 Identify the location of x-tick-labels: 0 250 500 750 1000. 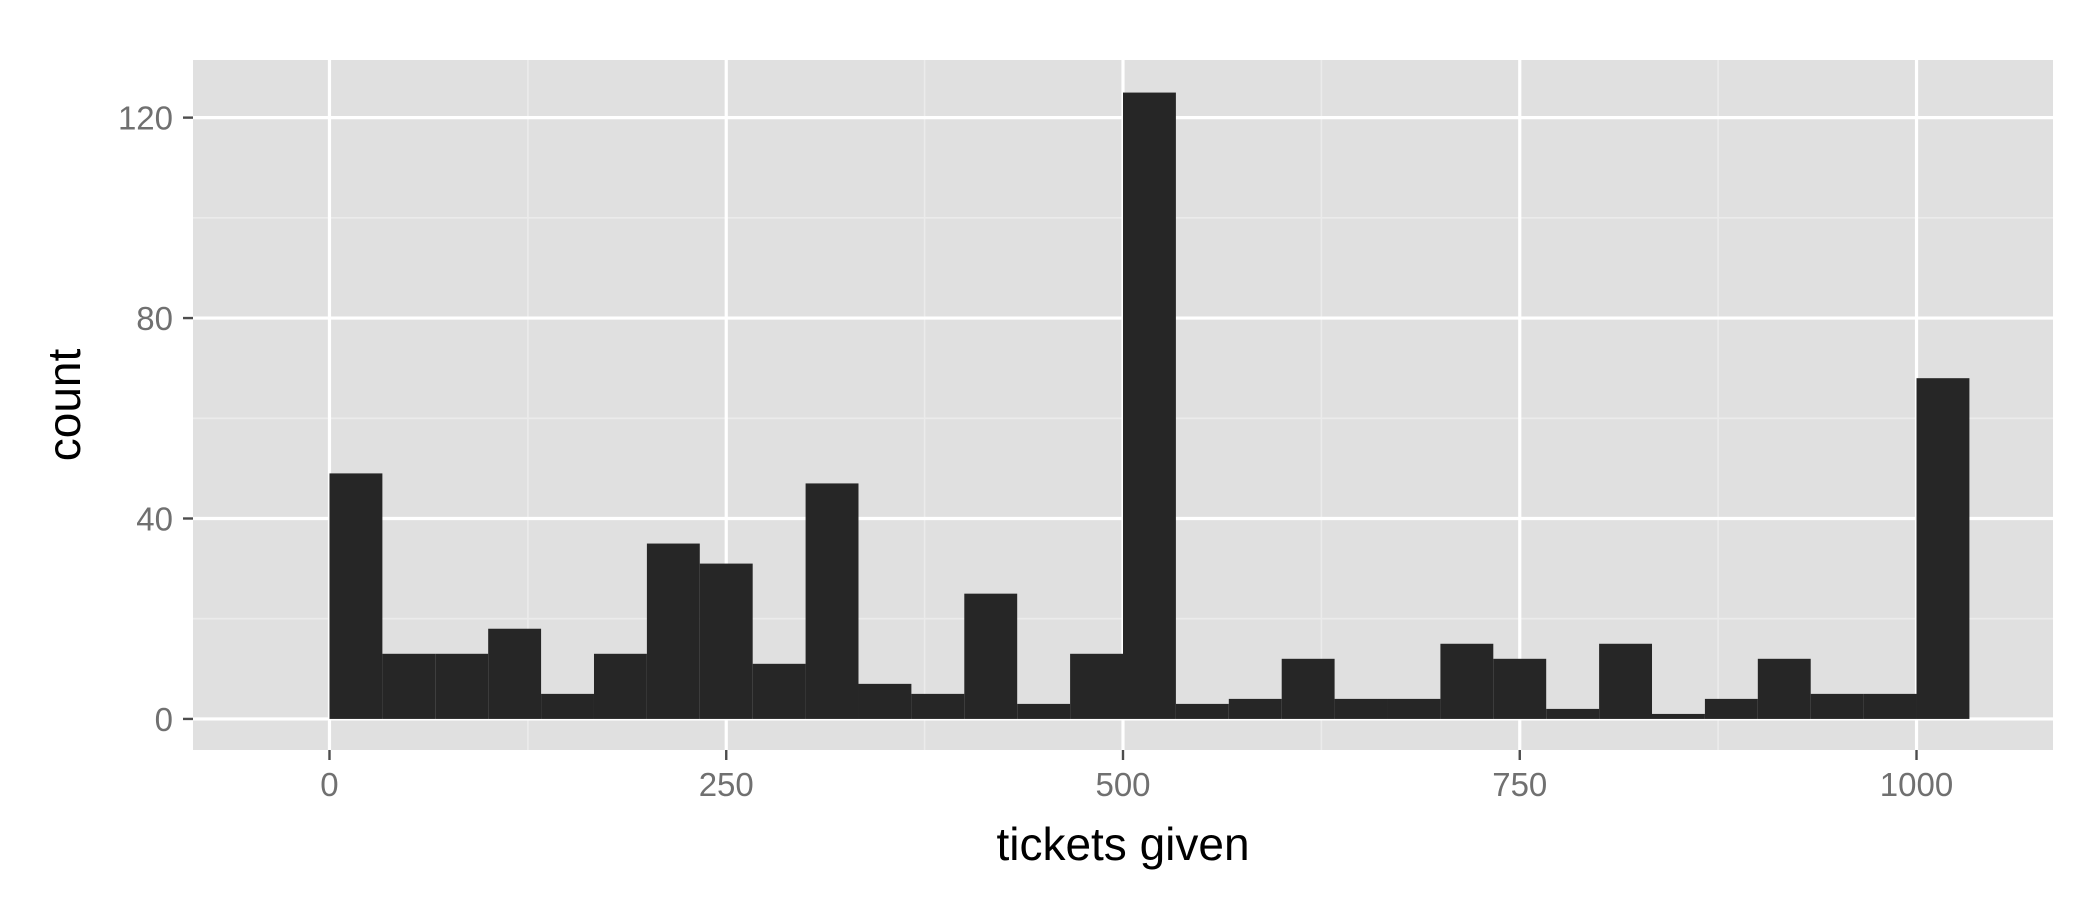
(1136, 784).